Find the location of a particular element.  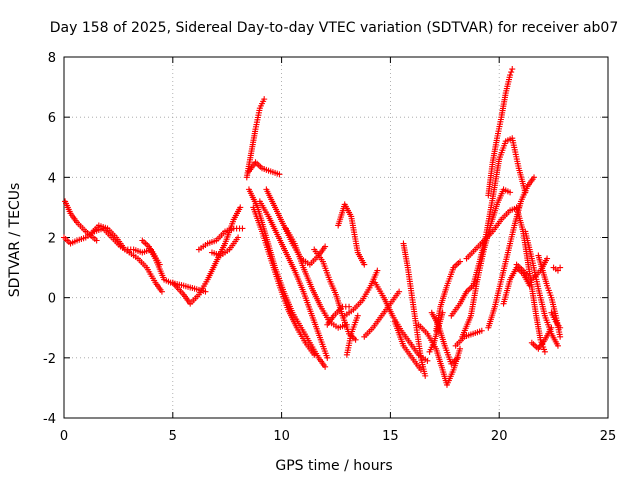

y-tick-label: 4 is located at coordinates (52, 178).